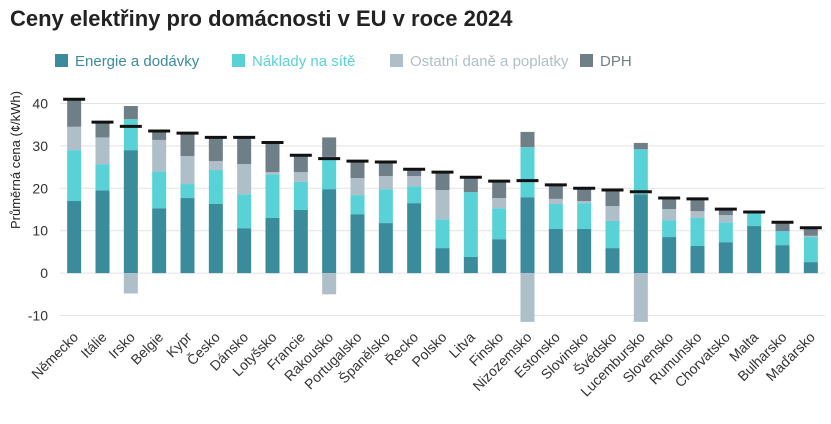  Describe the element at coordinates (40, 103) in the screenshot. I see `y-tick-label: 40` at that location.